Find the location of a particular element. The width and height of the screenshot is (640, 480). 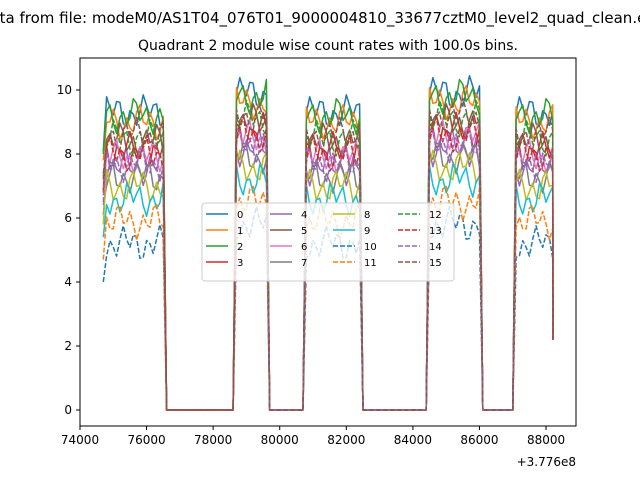

x-tick-label: 82000 is located at coordinates (346, 440).